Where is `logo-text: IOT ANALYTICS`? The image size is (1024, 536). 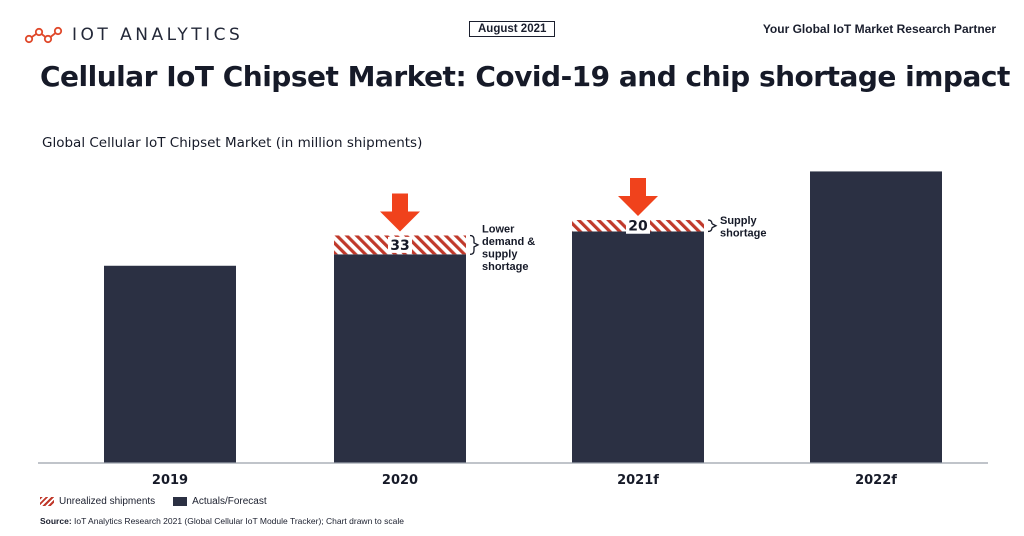
logo-text: IOT ANALYTICS is located at coordinates (158, 35).